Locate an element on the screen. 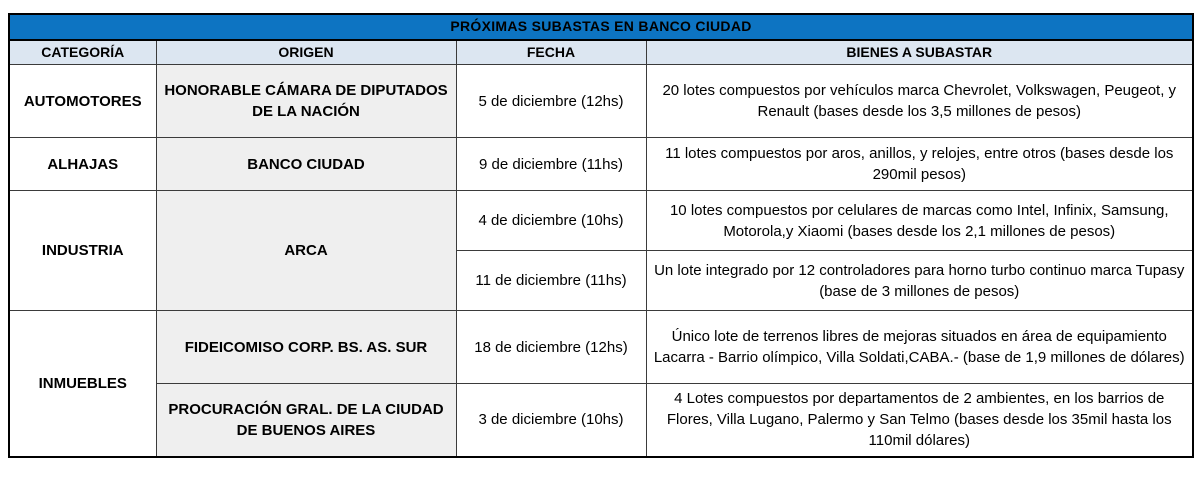 This screenshot has height=482, width=1200. cell-categoria: AUTOMOTORES is located at coordinates (82, 101).